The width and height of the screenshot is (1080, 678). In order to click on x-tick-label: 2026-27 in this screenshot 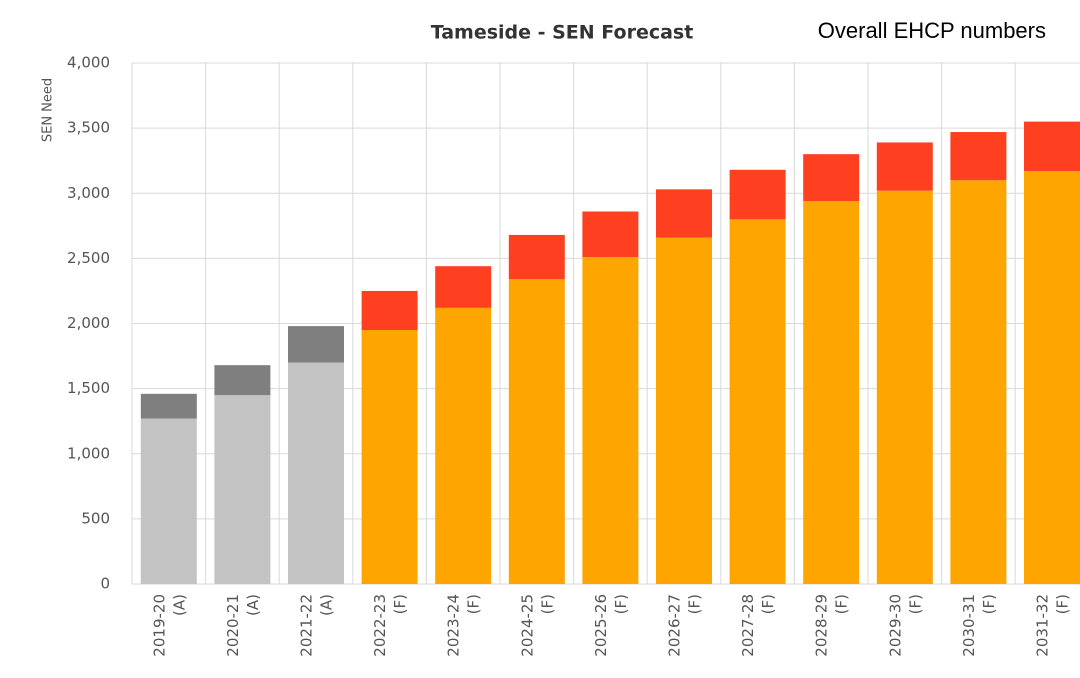, I will do `click(675, 625)`.